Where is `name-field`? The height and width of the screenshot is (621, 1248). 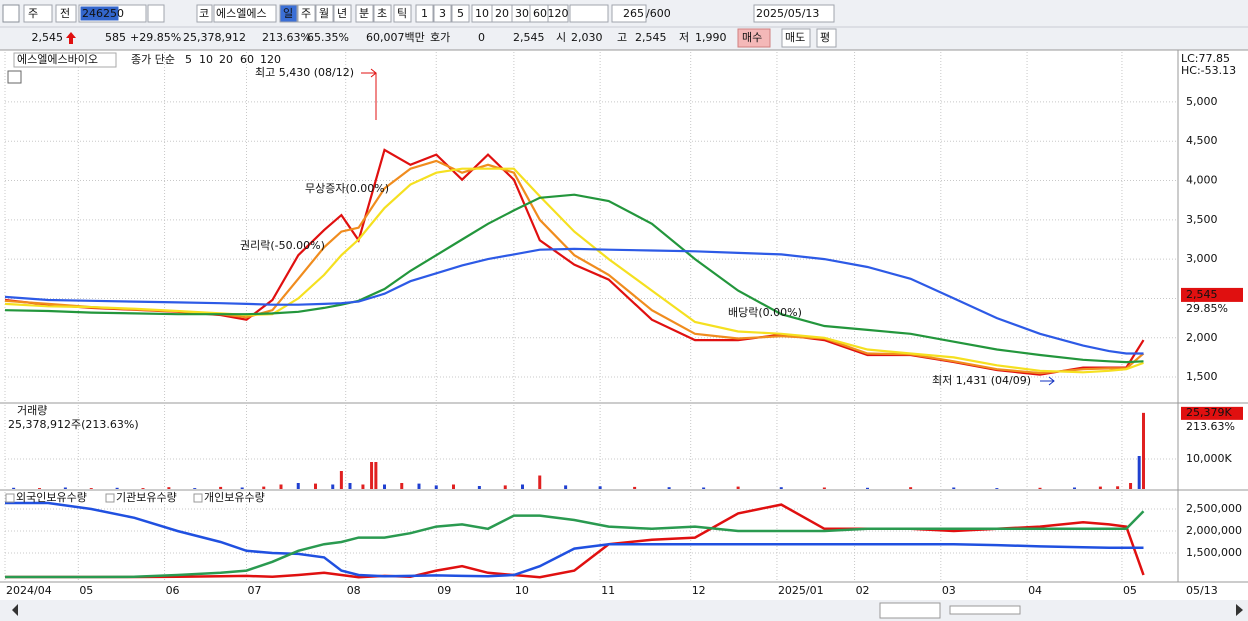
name-field is located at coordinates (245, 13).